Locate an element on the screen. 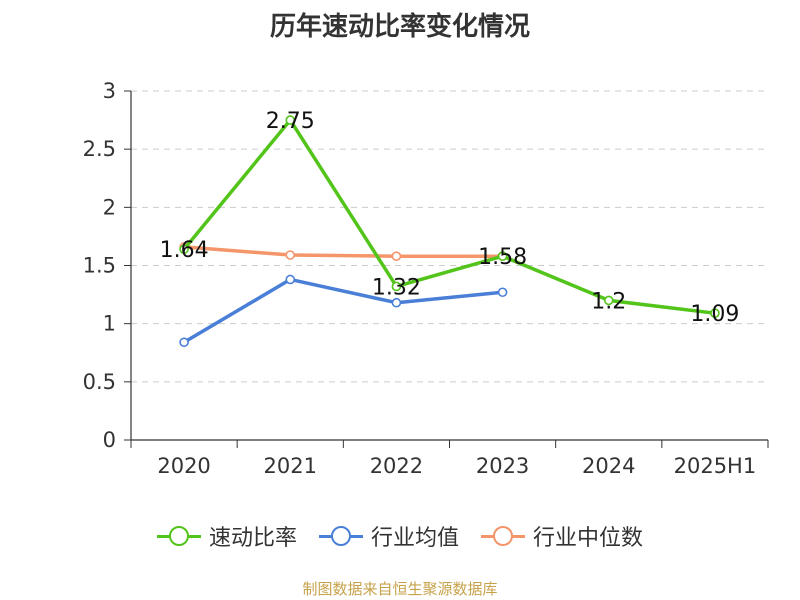  legend: 速动比率 行业均值 行业中位数 is located at coordinates (400, 536).